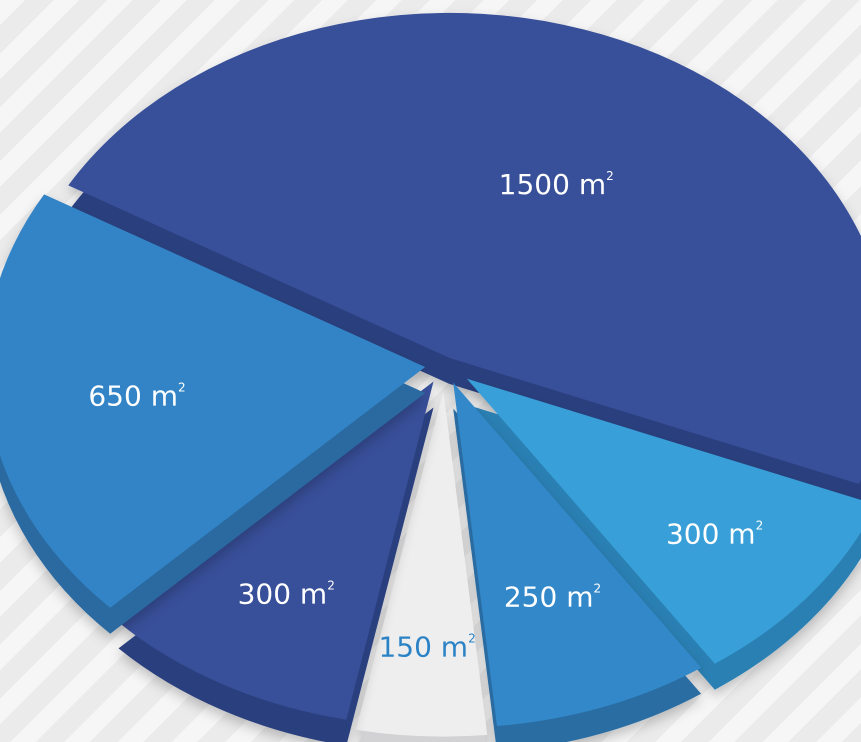  I want to click on pie-slice-label: 650 m2, so click(136, 395).